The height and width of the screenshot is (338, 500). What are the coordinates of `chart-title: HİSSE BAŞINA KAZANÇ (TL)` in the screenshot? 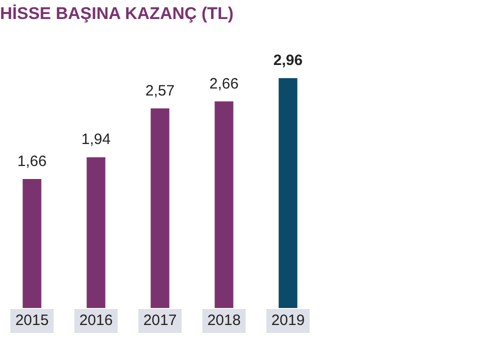 It's located at (117, 14).